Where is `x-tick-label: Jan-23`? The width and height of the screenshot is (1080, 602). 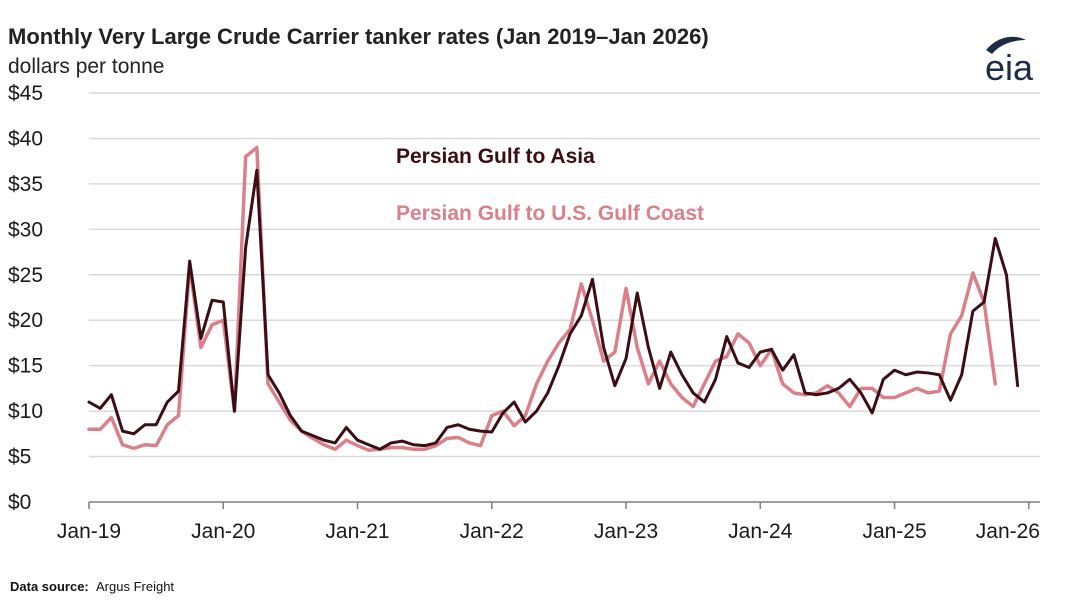 x-tick-label: Jan-23 is located at coordinates (626, 531).